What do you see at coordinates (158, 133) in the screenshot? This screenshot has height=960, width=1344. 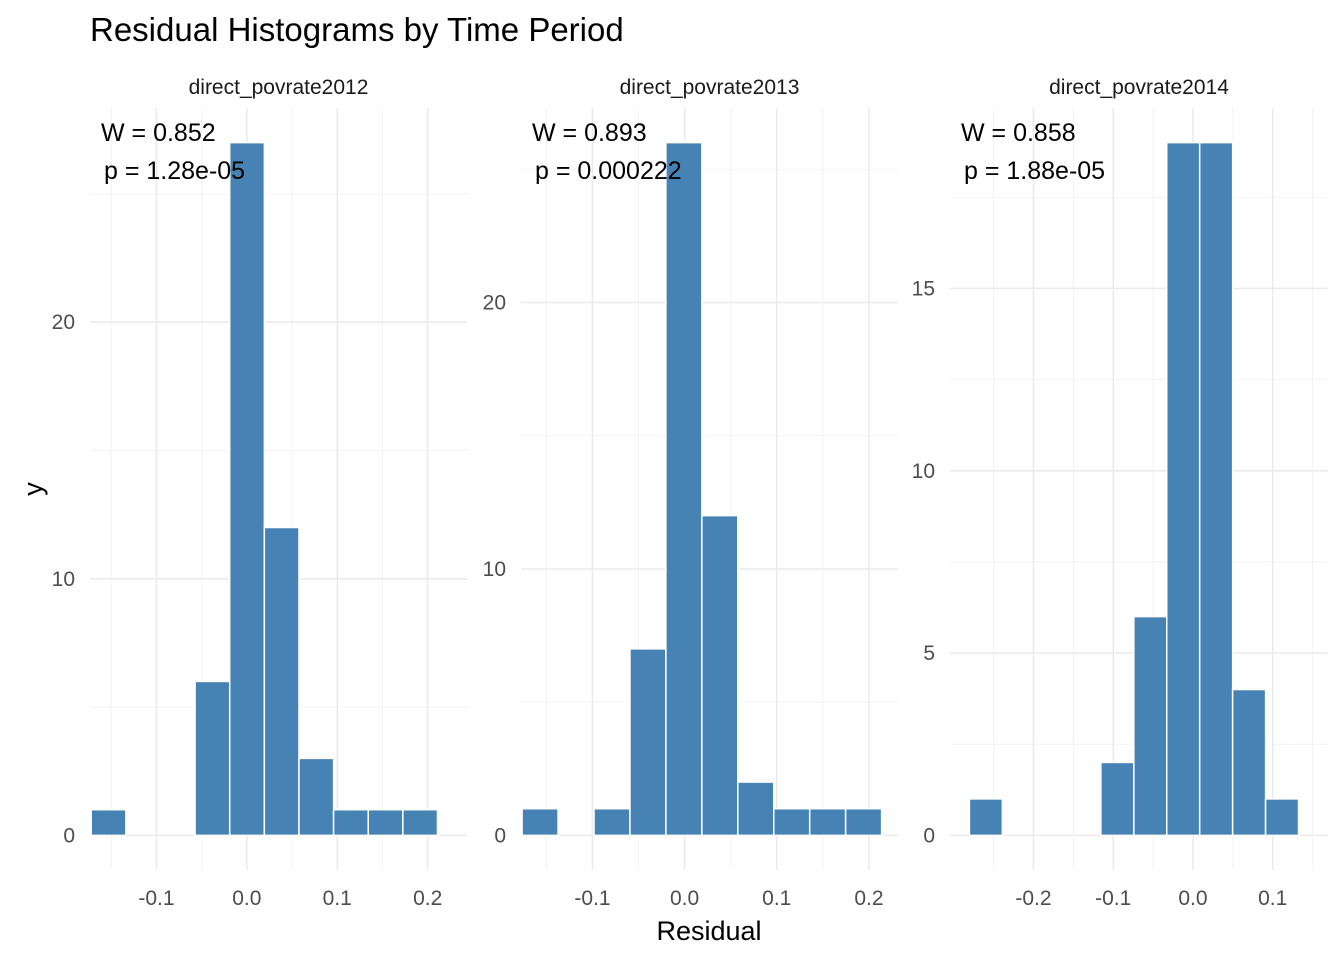 I see `shapiro-w-annotation: W = 0.852` at bounding box center [158, 133].